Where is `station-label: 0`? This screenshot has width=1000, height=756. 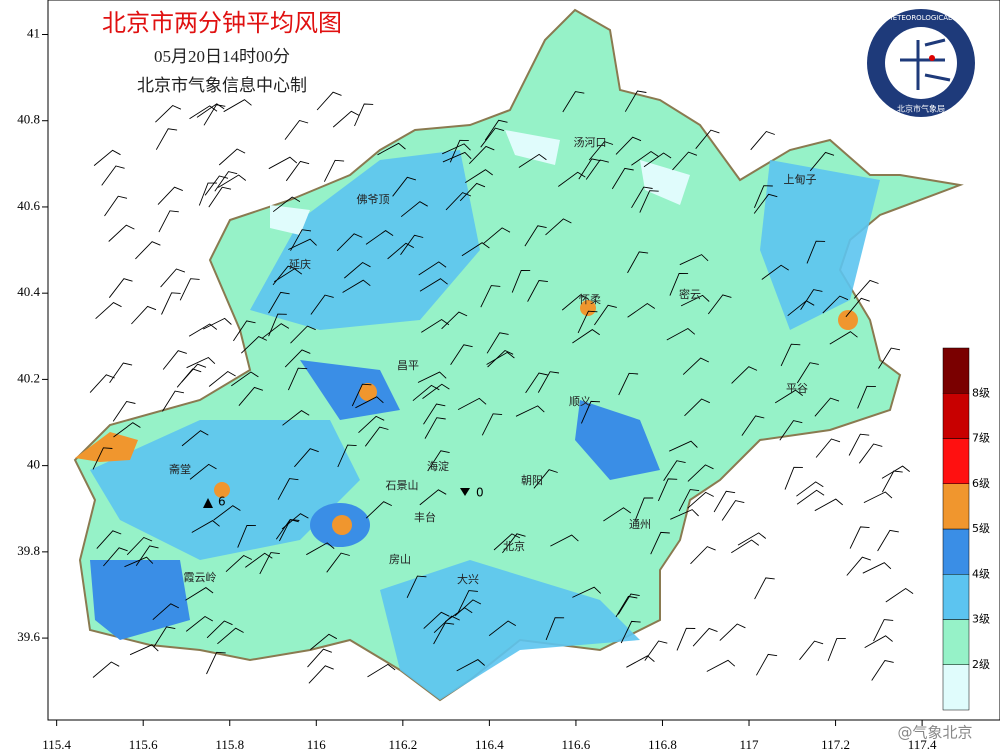 station-label: 0 is located at coordinates (480, 493).